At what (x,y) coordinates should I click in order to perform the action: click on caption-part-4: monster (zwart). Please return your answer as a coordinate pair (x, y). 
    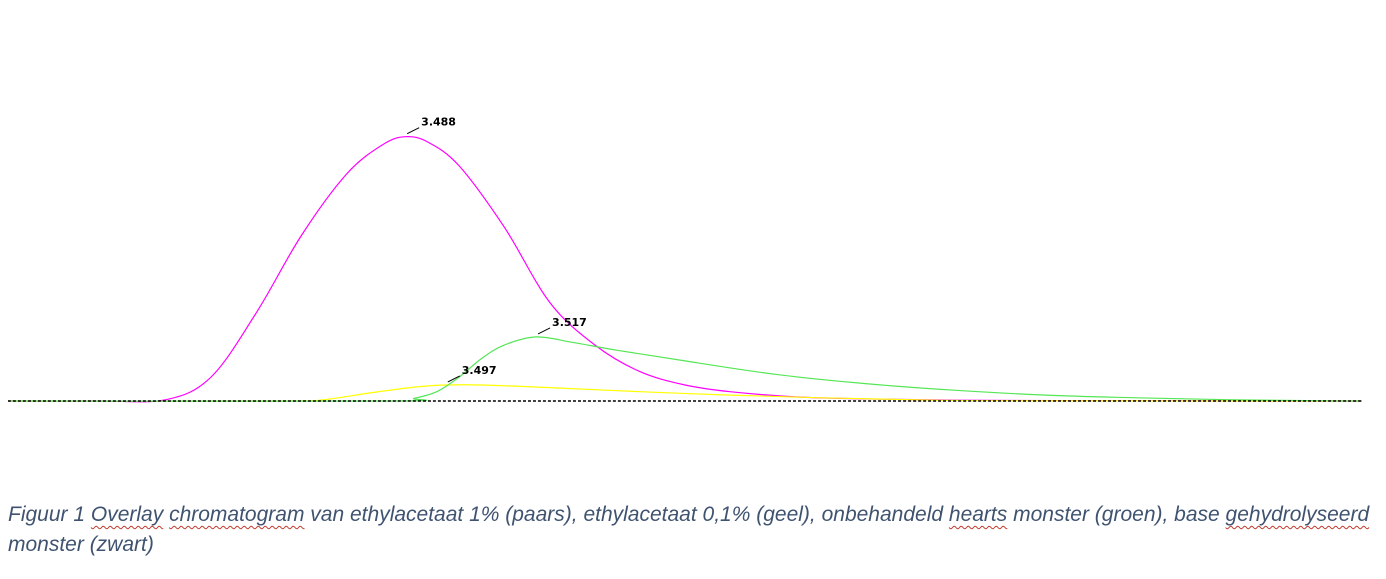
    Looking at the image, I should click on (81, 544).